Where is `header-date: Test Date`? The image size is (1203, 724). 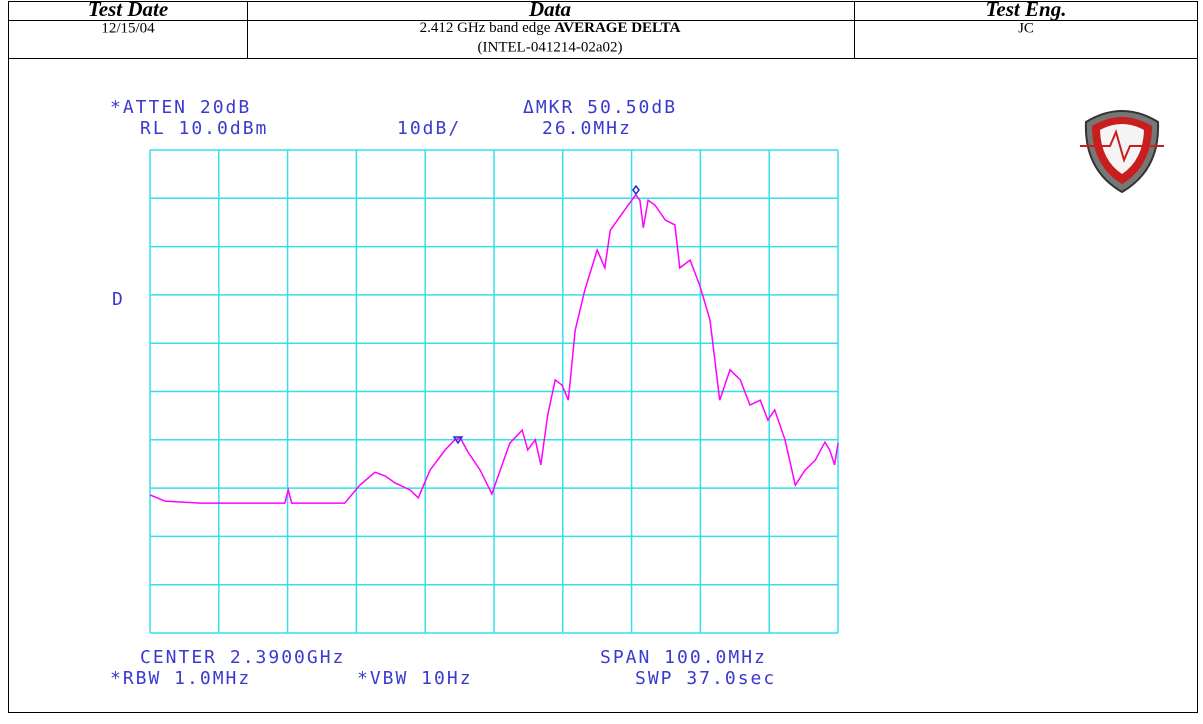 header-date: Test Date is located at coordinates (128, 10).